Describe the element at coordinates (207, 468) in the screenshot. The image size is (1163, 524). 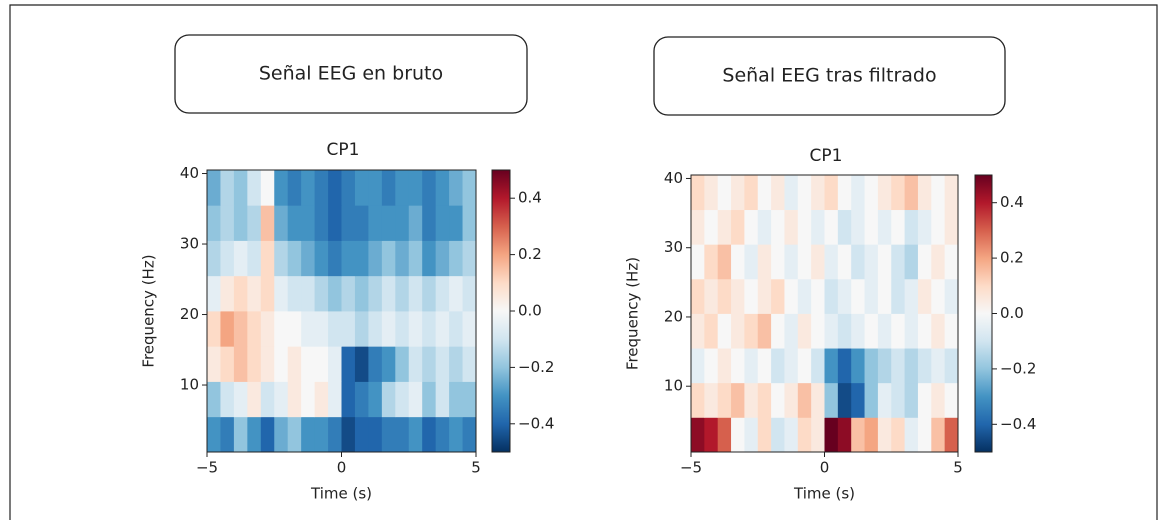
I see `x-tick-label: −5` at that location.